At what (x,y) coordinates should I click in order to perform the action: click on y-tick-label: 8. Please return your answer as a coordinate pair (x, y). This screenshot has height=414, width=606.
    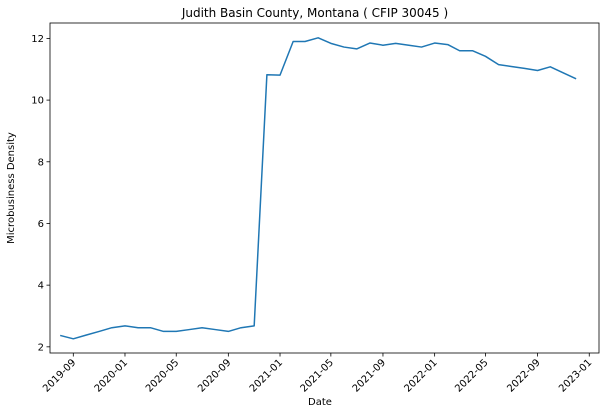
    Looking at the image, I should click on (41, 162).